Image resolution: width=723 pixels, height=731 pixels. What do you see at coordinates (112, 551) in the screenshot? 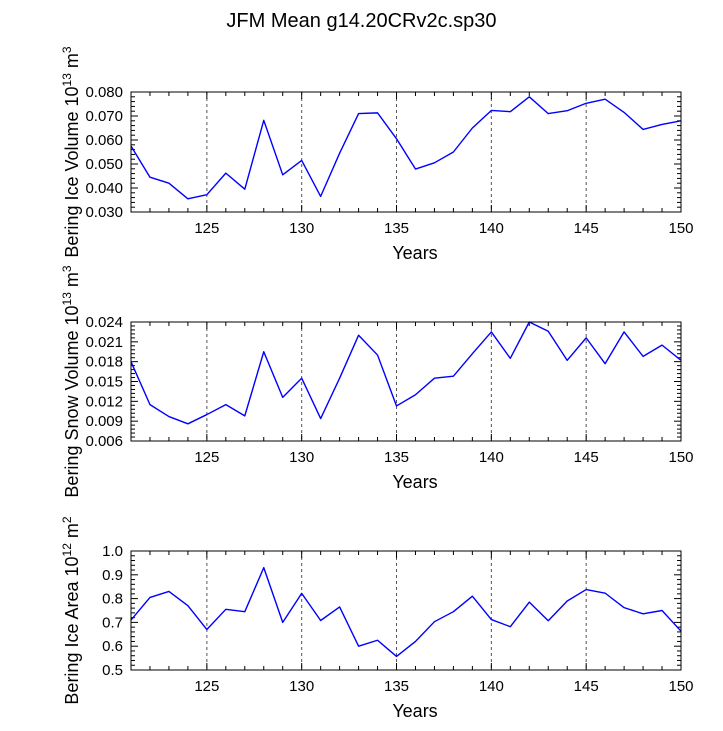
I see `y-tick-label: 1.0` at bounding box center [112, 551].